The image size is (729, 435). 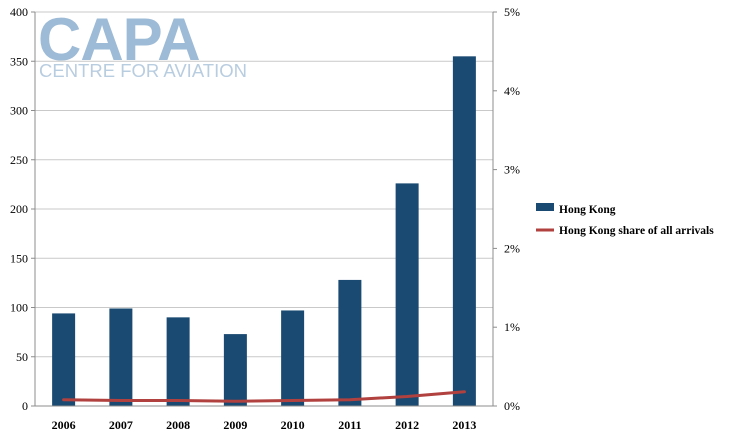 I want to click on right-axis-ticks: 0% 1% 2% 3% 4% 5%, so click(x=506, y=209).